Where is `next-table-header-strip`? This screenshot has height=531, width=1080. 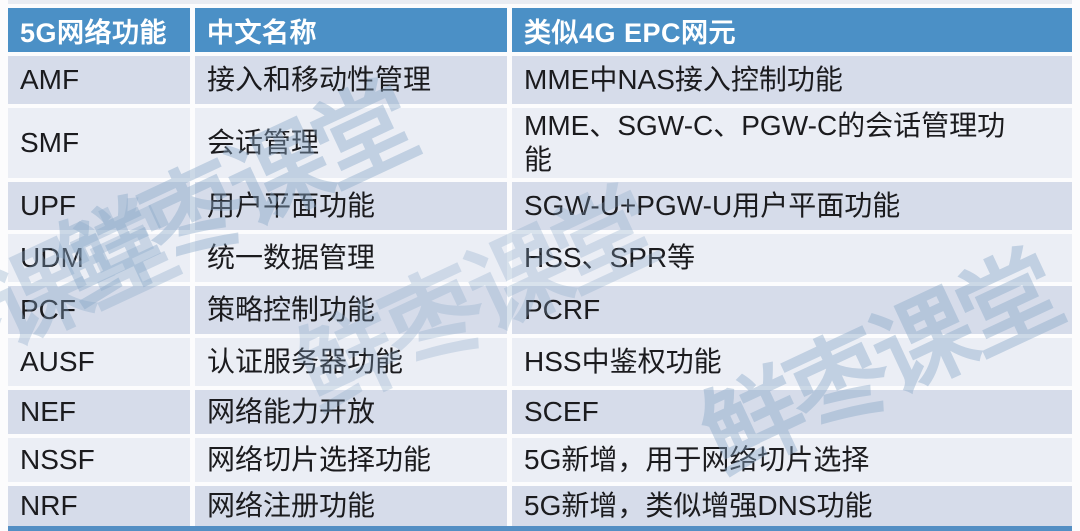
next-table-header-strip is located at coordinates (540, 528).